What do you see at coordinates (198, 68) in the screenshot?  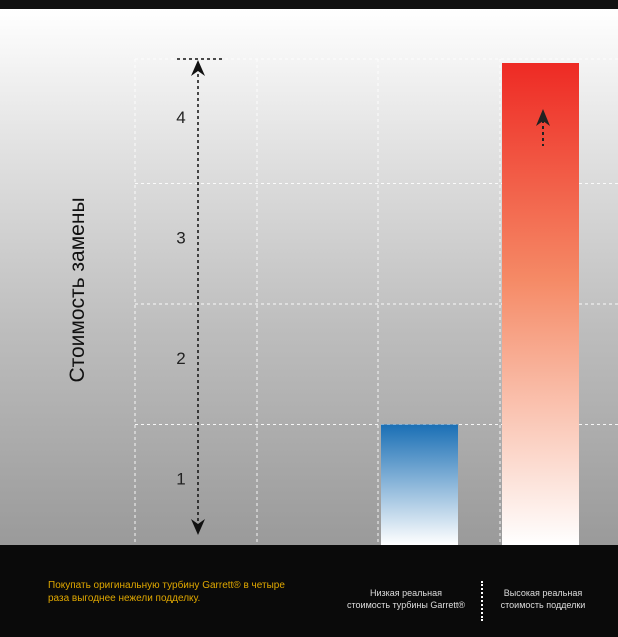 I see `arrow-up-icon` at bounding box center [198, 68].